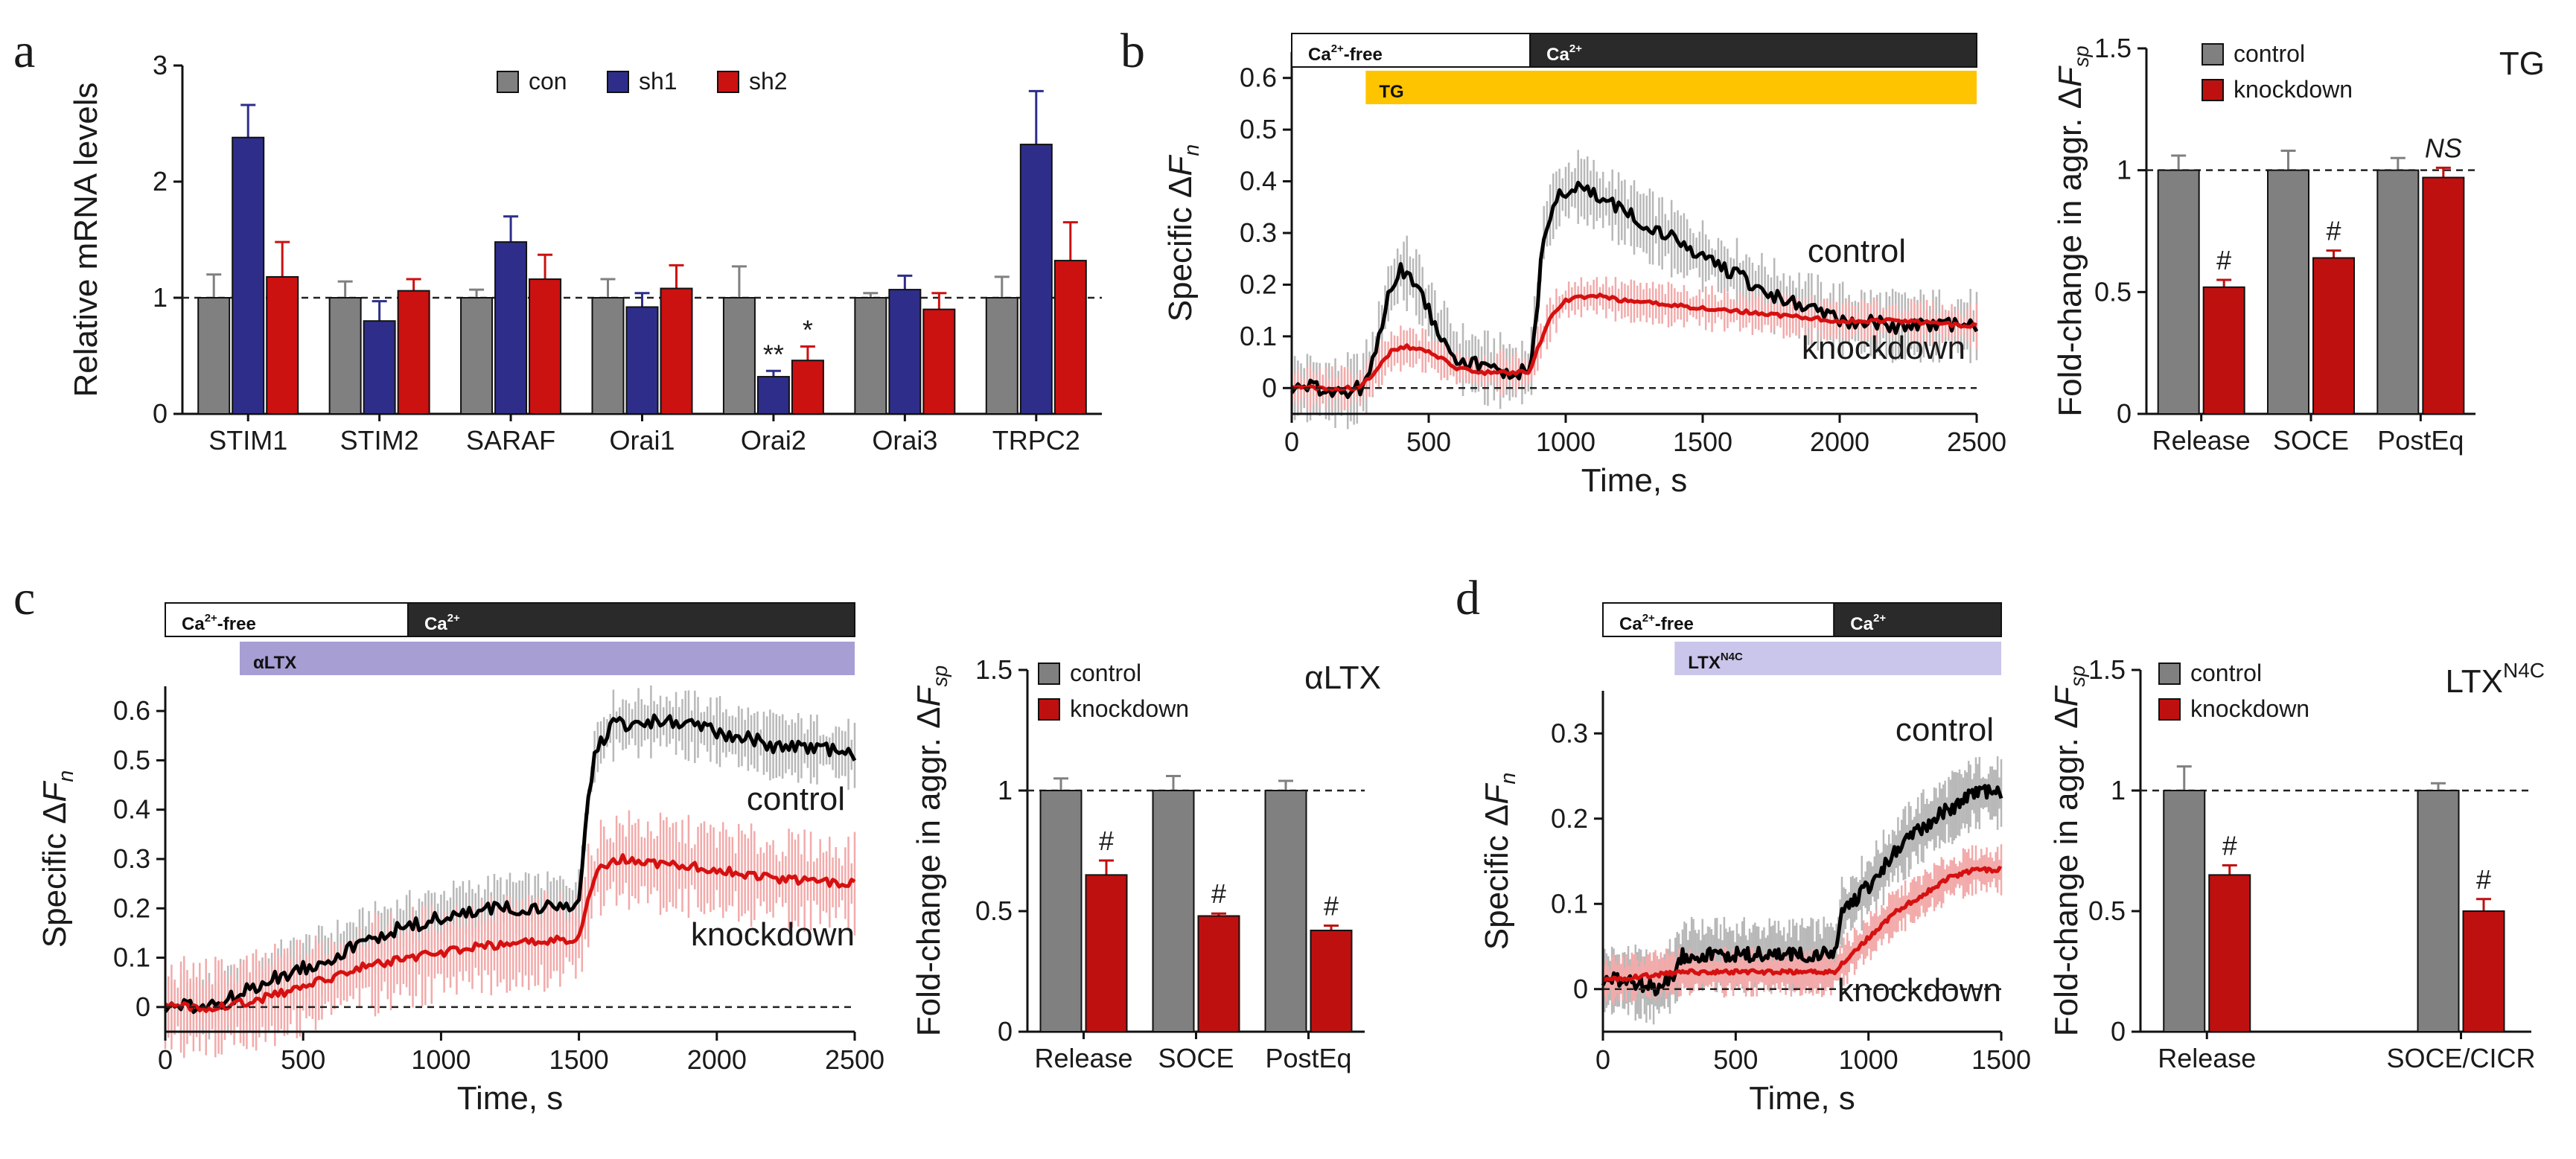 This screenshot has height=1159, width=2576. Describe the element at coordinates (510, 864) in the screenshot. I see `trace-line-control` at that location.